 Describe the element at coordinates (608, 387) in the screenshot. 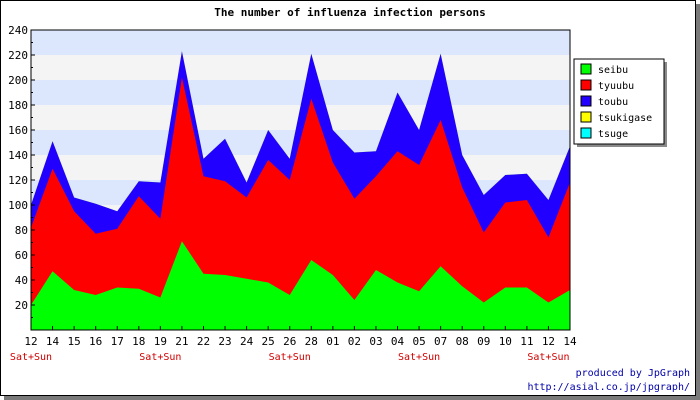

I see `credit-url: http://asial.co.jp/jpgraph/` at that location.